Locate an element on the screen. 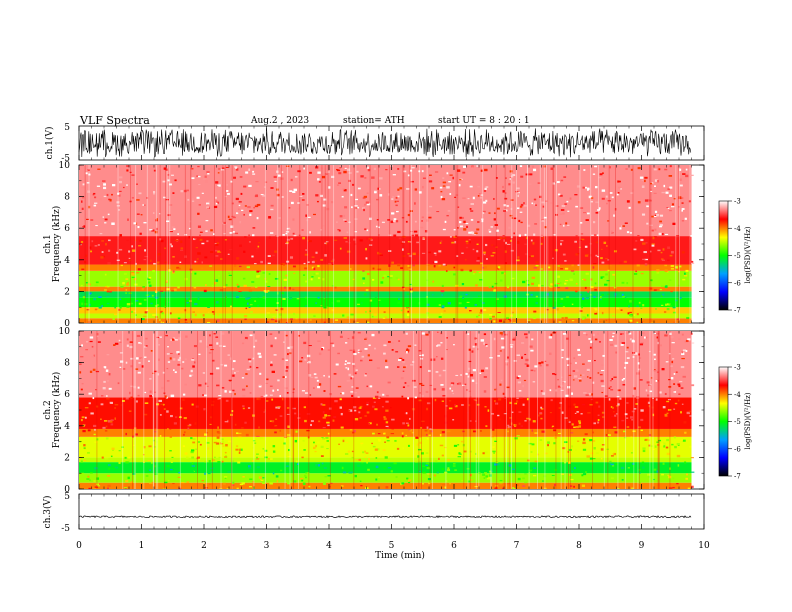 The width and height of the screenshot is (792, 612). time-axis-label: Time (min) is located at coordinates (400, 555).